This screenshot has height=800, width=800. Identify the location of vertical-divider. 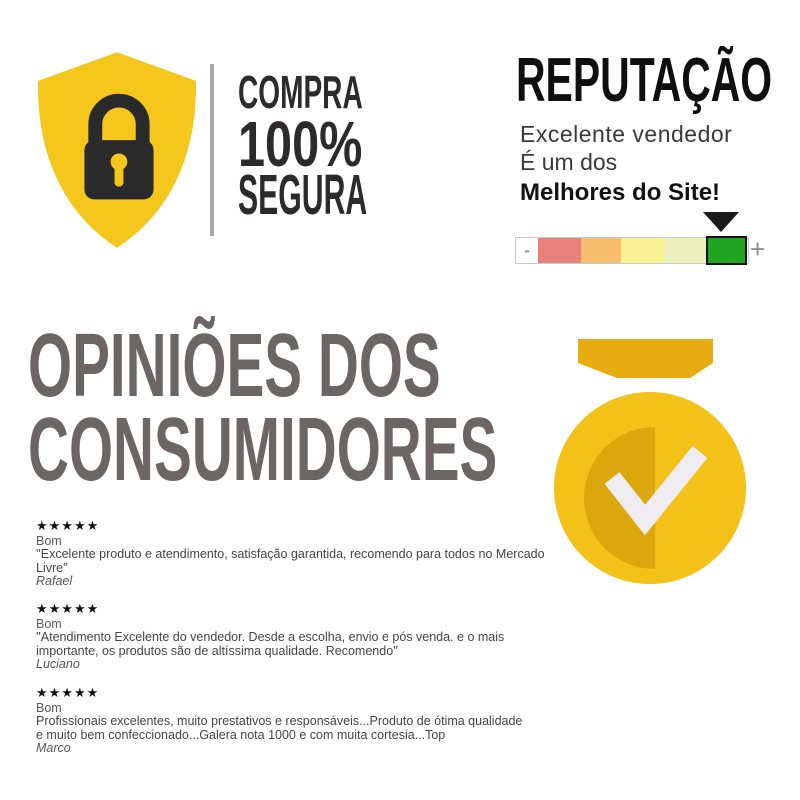
(212, 150).